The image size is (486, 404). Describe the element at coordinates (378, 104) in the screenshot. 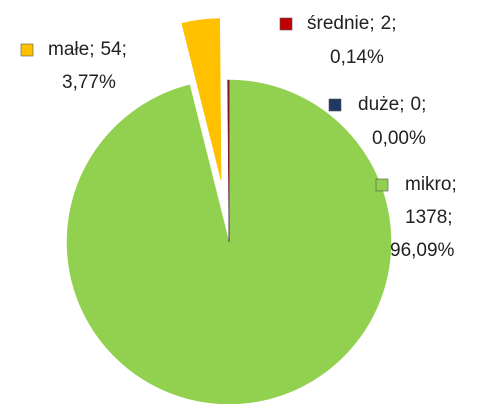

I see `label-part: duże` at that location.